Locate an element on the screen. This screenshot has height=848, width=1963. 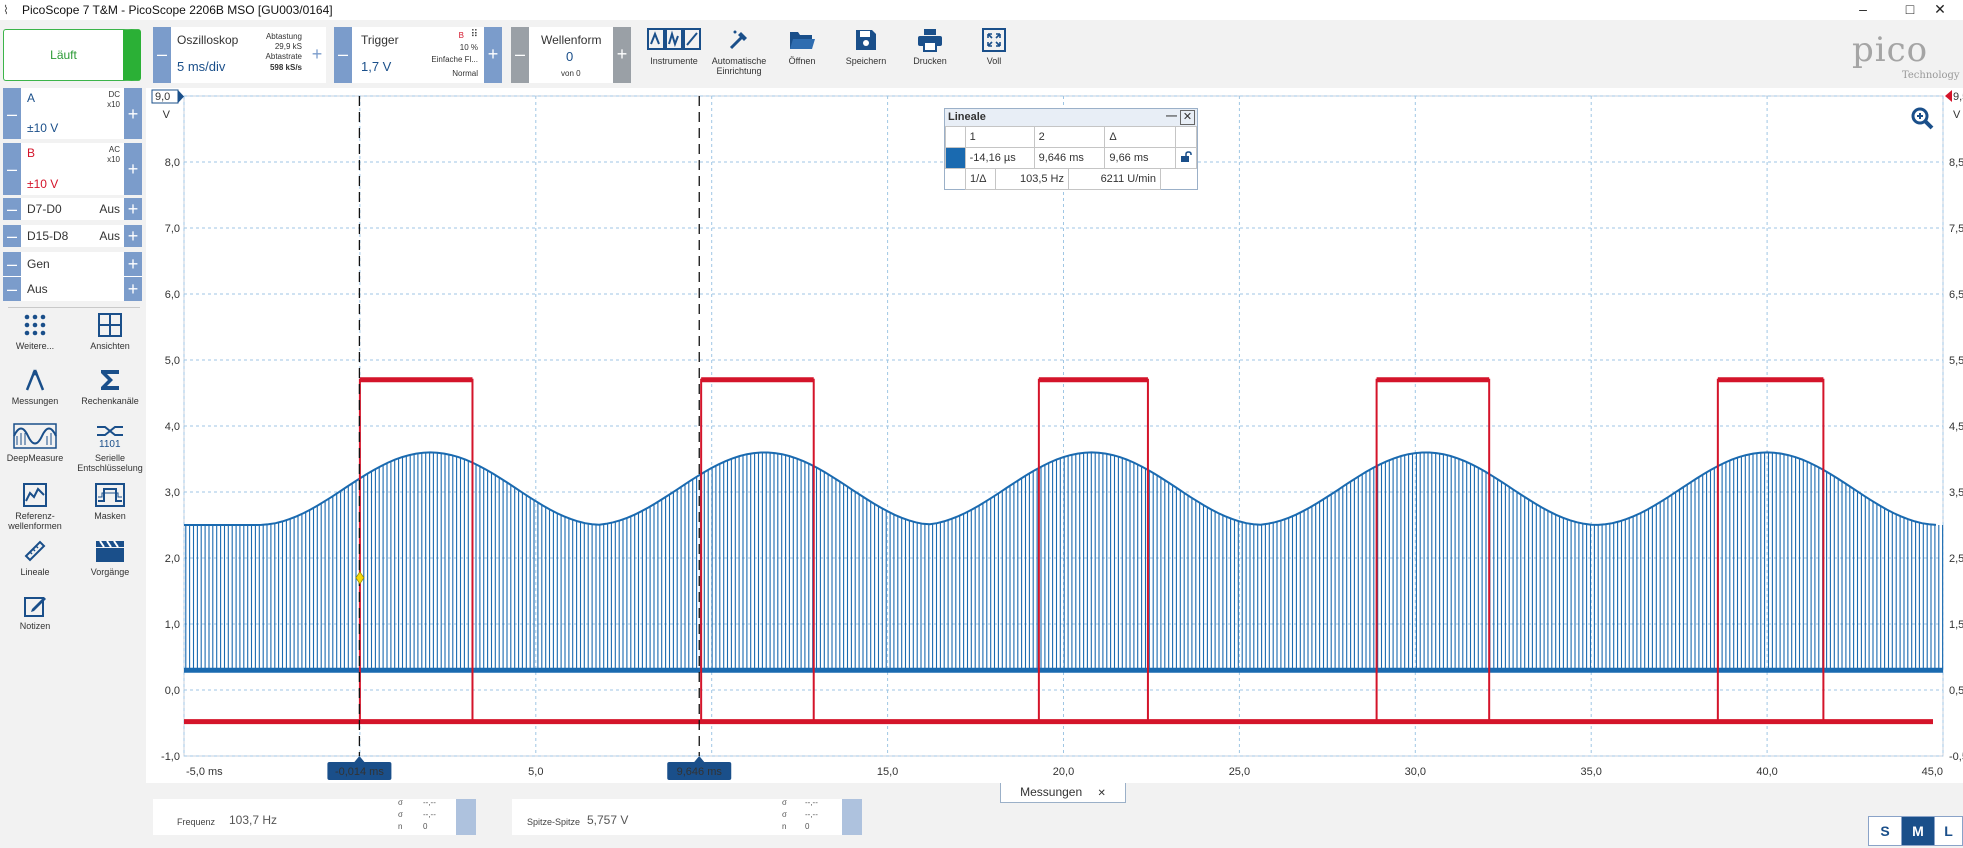
measurements-tool-button: Messungen is located at coordinates (35, 387).